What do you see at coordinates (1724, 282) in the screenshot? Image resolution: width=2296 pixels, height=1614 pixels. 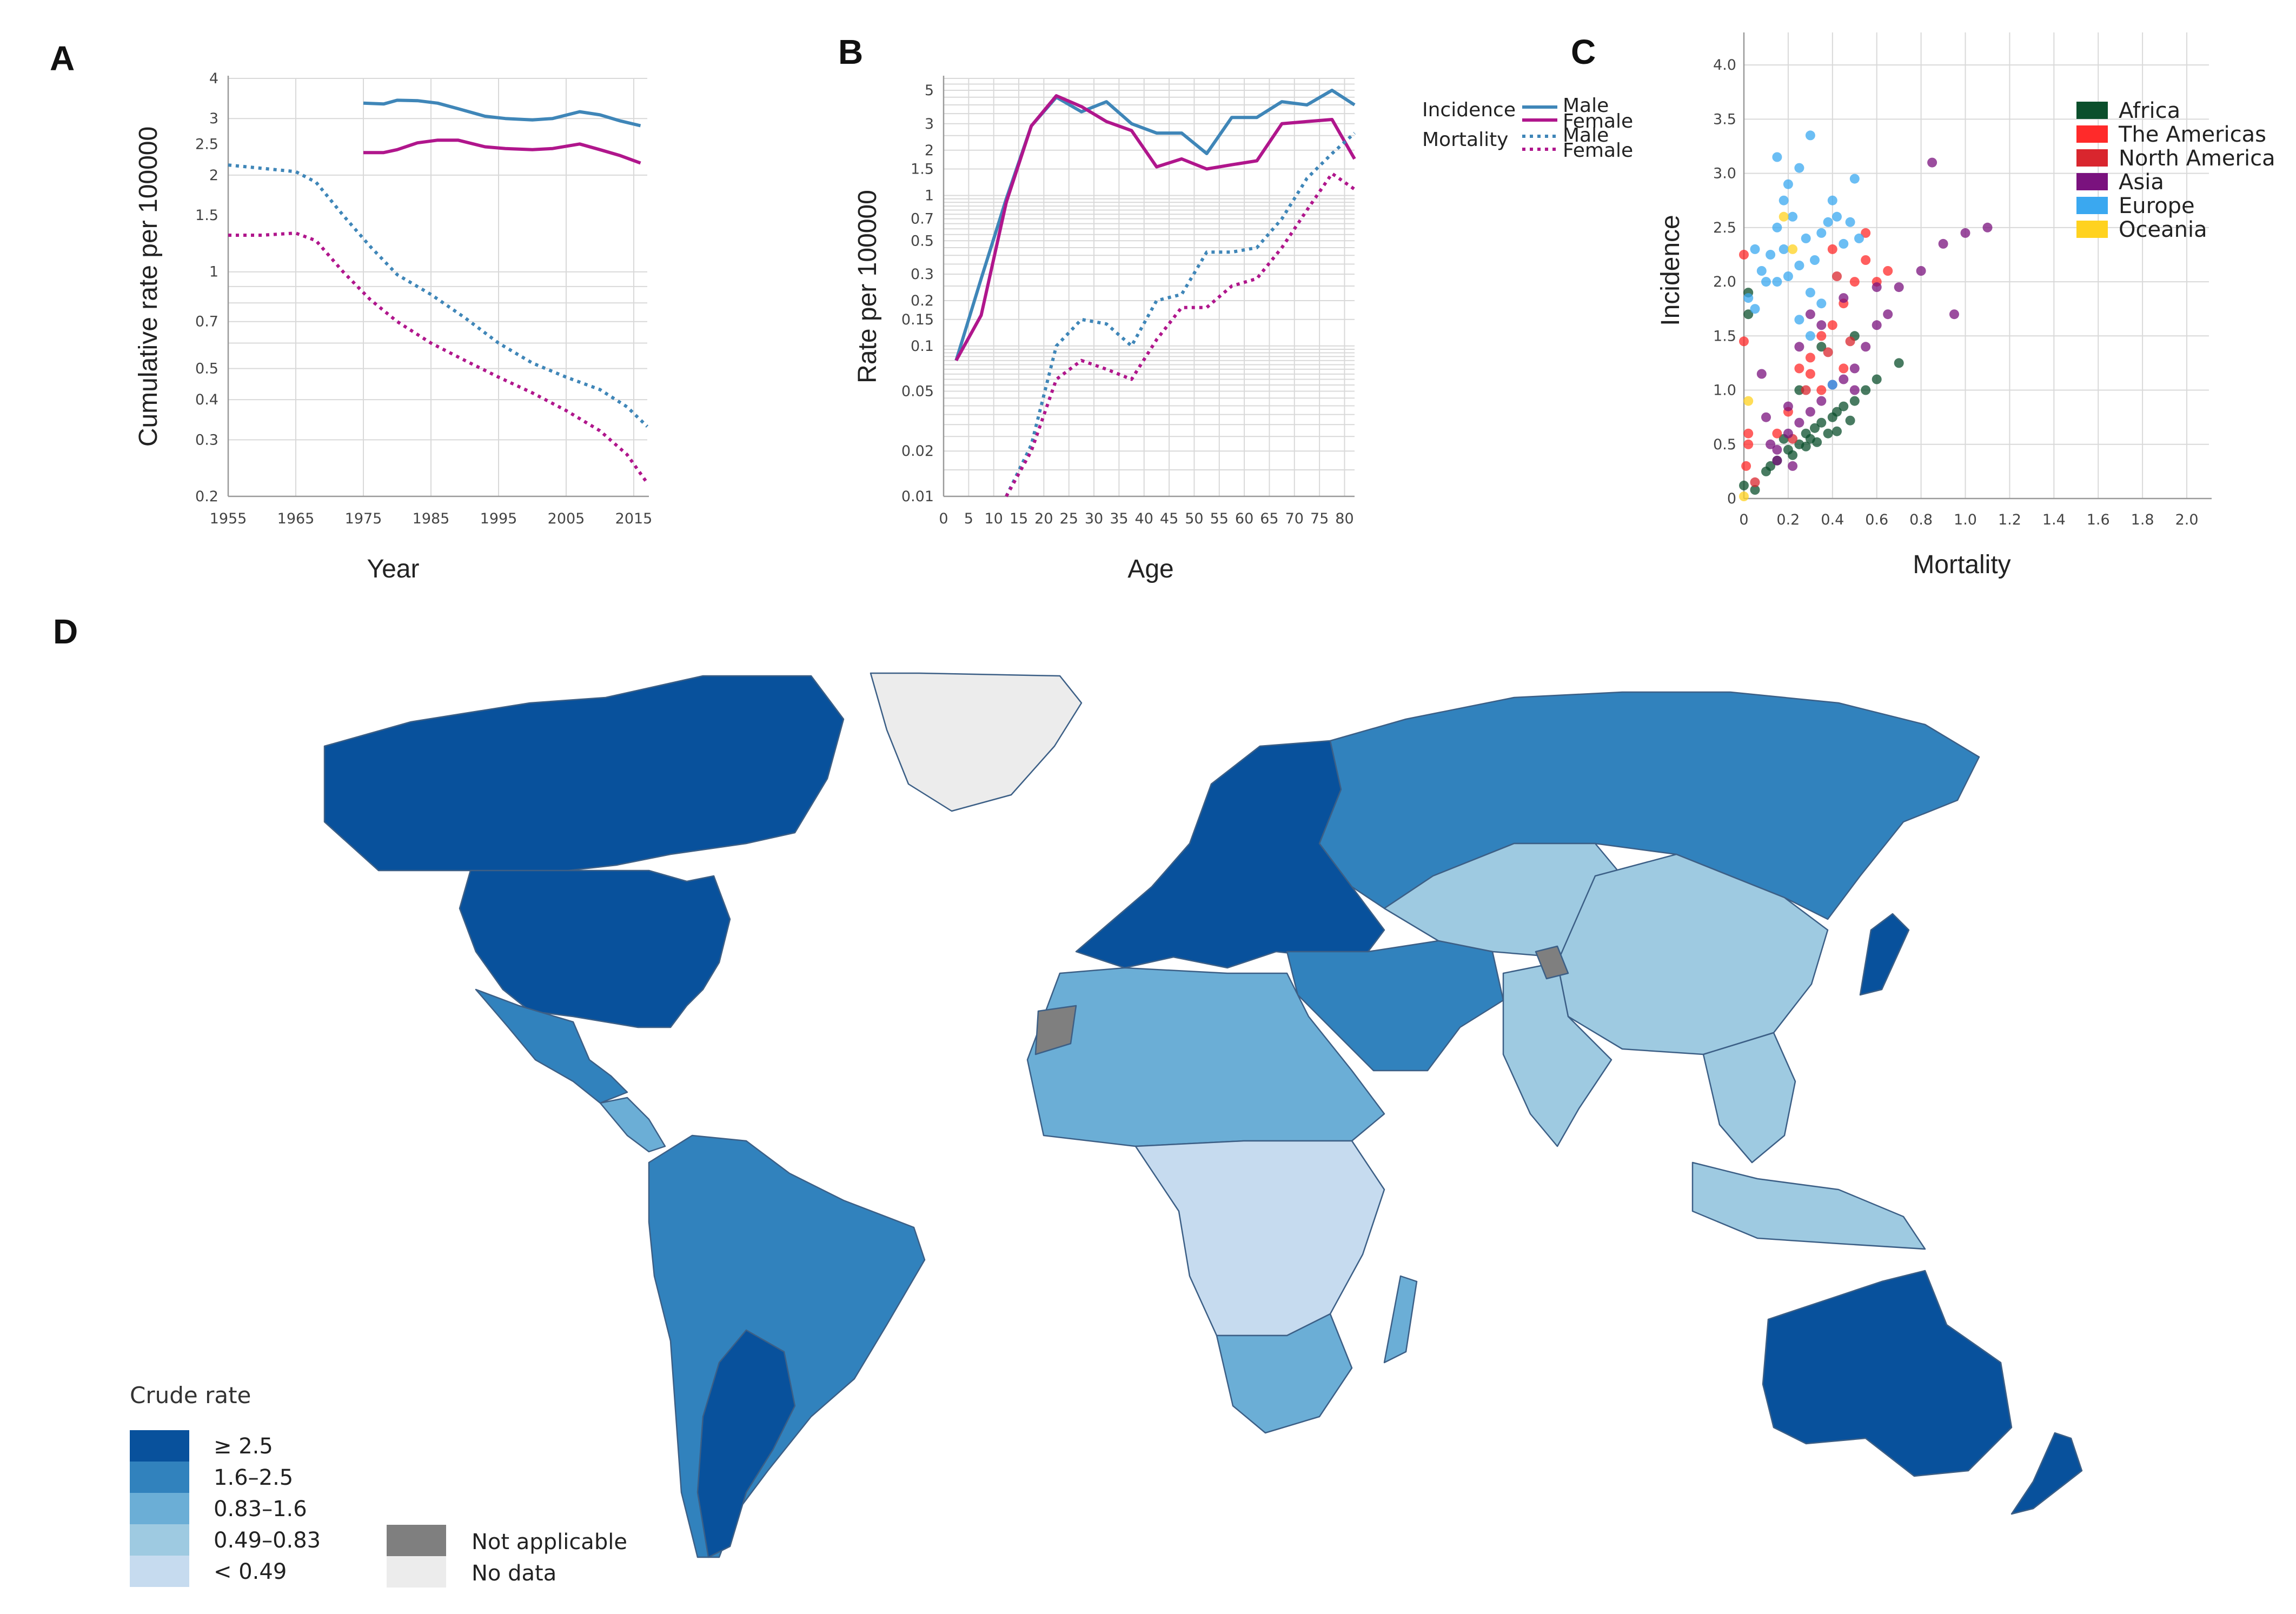 I see `panel-c-y-ticks: 0 0.5 1.0 1.5 2.0 2.5 3.0 3.5 4.0` at bounding box center [1724, 282].